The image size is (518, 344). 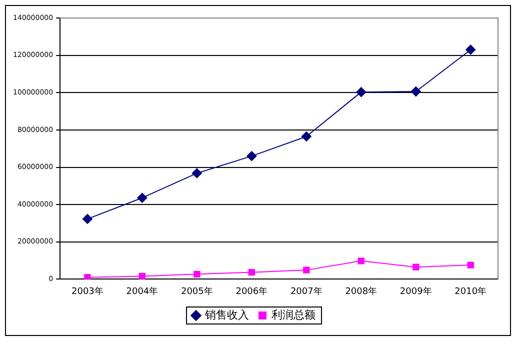 I want to click on x-tick-label: 2005年, so click(x=196, y=291).